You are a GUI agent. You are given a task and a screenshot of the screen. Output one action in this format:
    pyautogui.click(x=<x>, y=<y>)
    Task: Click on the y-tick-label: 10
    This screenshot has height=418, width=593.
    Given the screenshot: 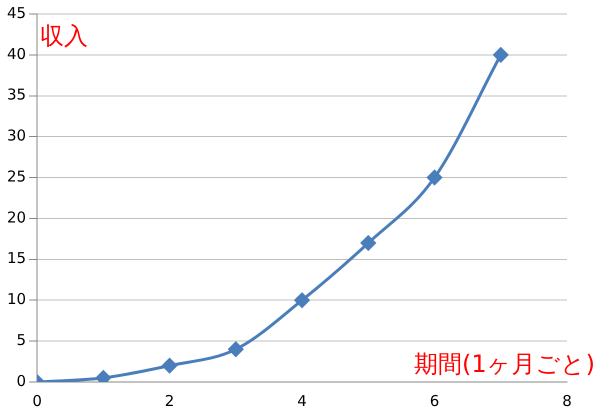 What is the action you would take?
    pyautogui.click(x=16, y=299)
    